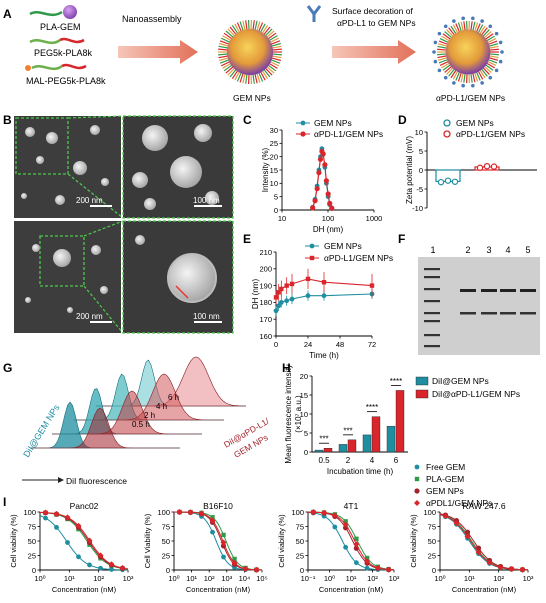  I want to click on x-tick-label: 0, so click(276, 344).